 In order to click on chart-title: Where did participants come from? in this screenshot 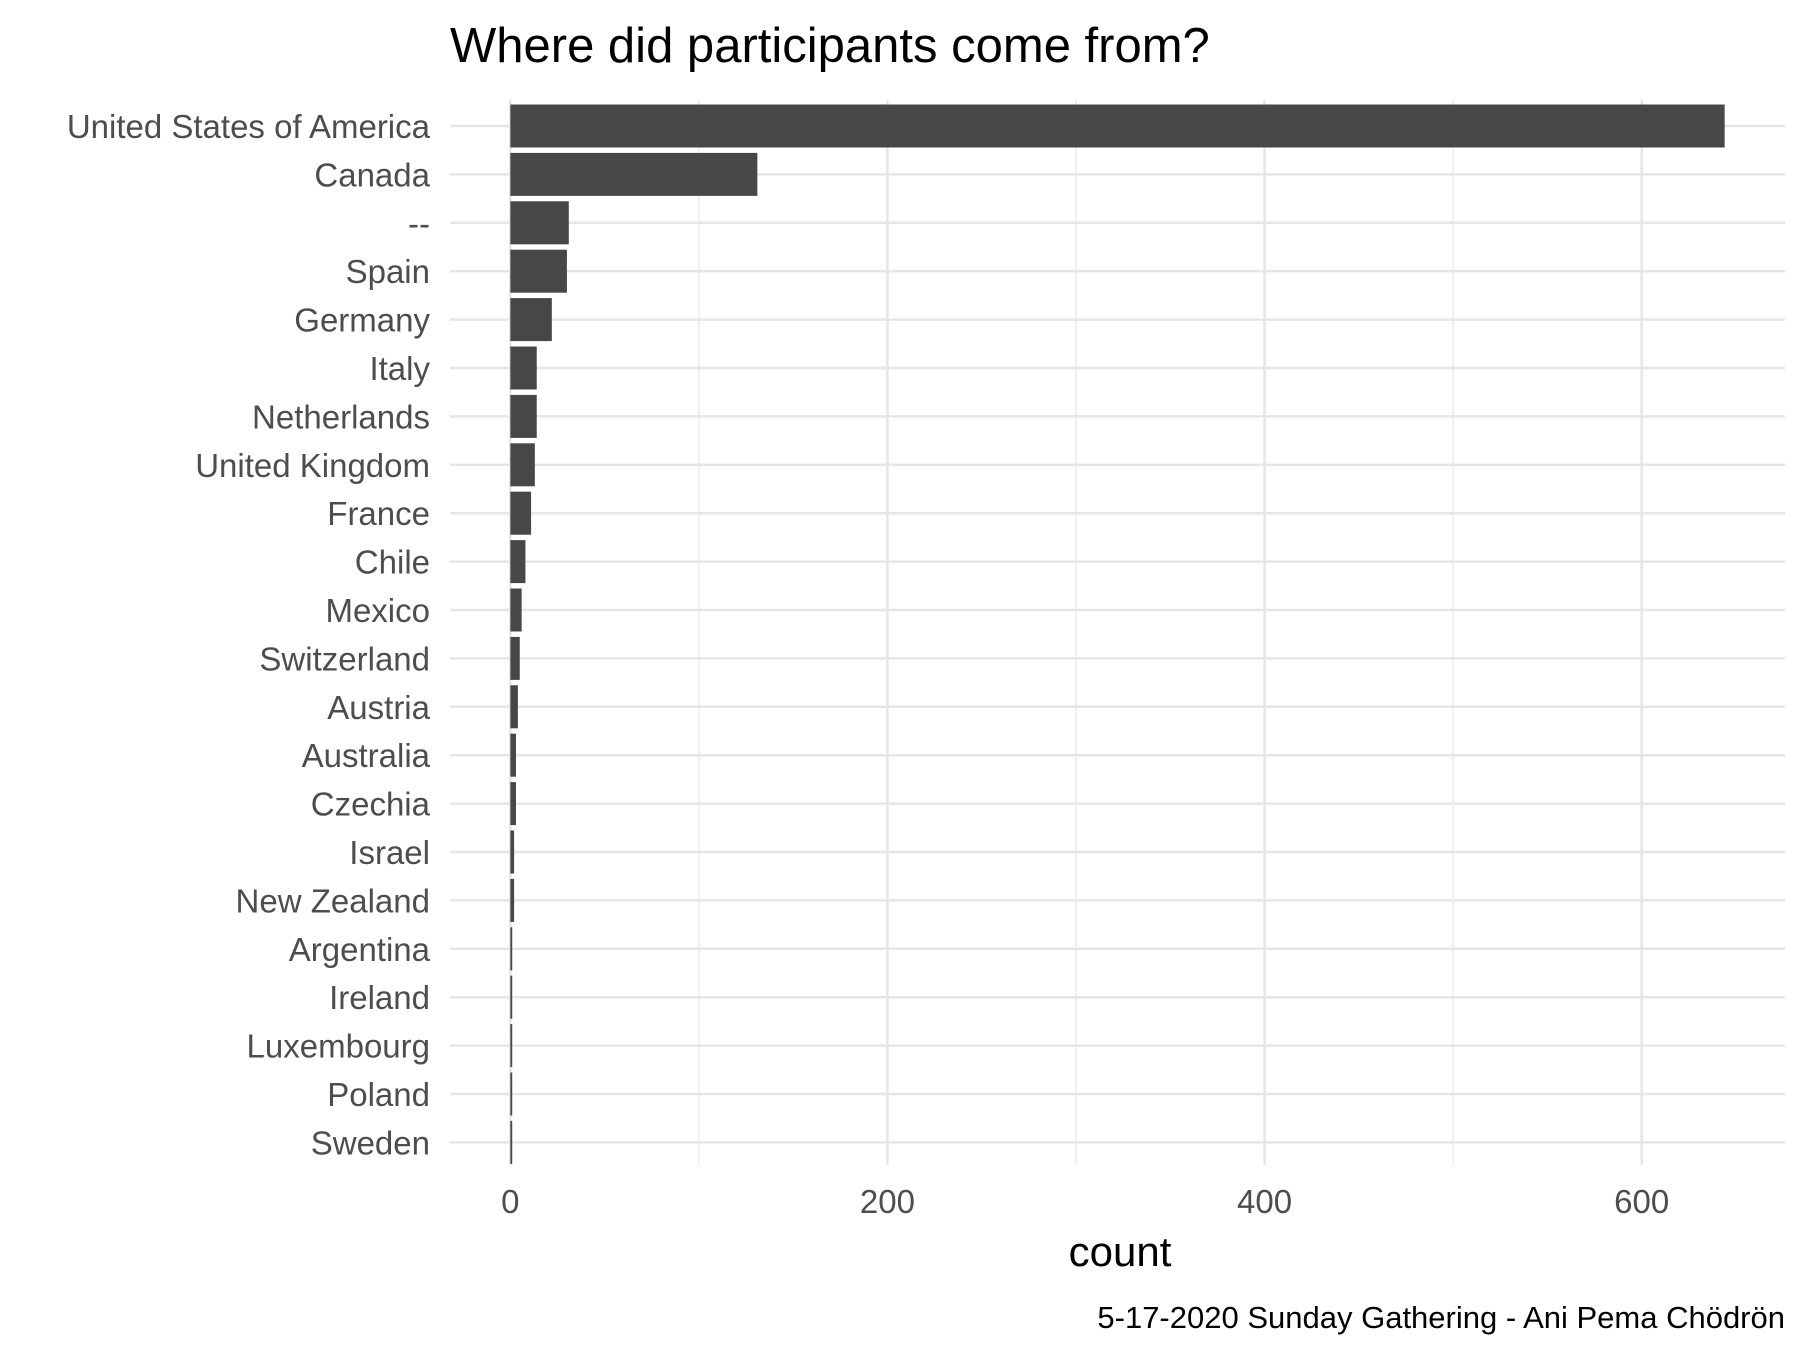, I will do `click(830, 46)`.